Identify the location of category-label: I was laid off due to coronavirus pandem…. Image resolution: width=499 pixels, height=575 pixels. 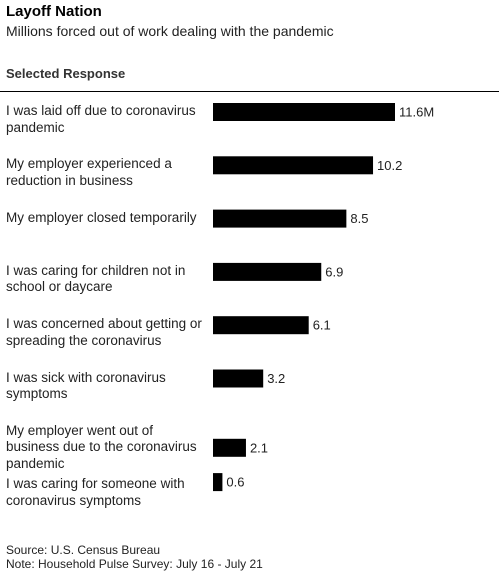
(101, 119).